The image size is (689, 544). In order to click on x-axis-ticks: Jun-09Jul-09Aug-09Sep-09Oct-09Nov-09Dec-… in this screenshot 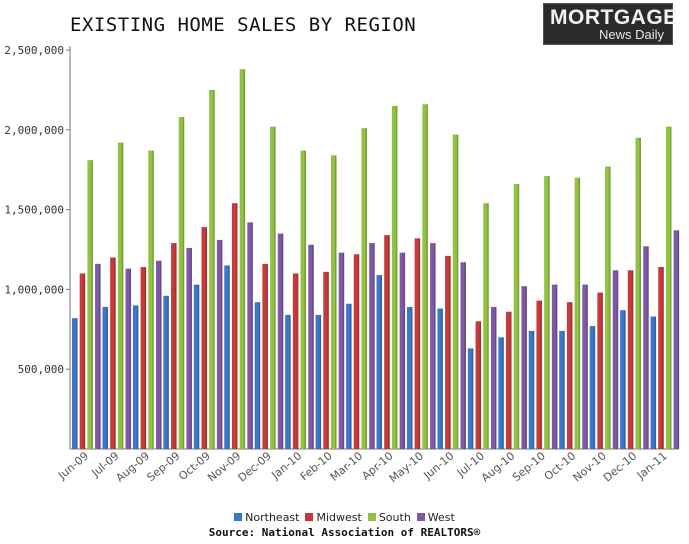, I will do `click(362, 467)`.